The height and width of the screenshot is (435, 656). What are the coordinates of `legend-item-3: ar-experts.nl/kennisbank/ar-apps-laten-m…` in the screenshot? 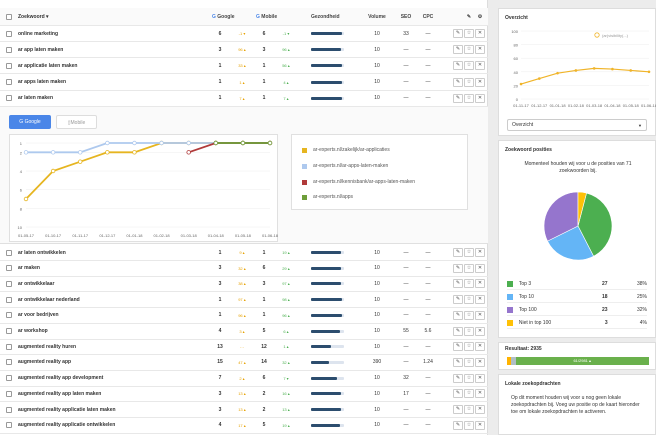 It's located at (358, 182).